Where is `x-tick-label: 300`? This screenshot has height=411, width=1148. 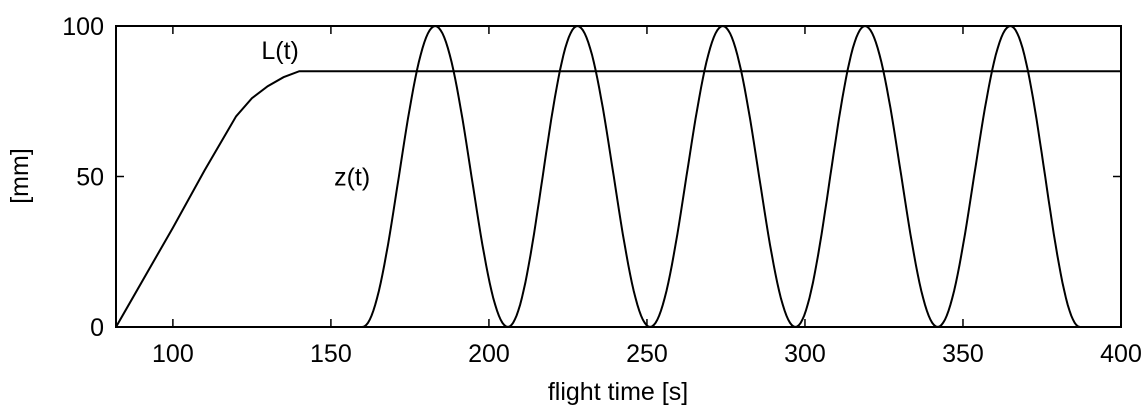 x-tick-label: 300 is located at coordinates (805, 354).